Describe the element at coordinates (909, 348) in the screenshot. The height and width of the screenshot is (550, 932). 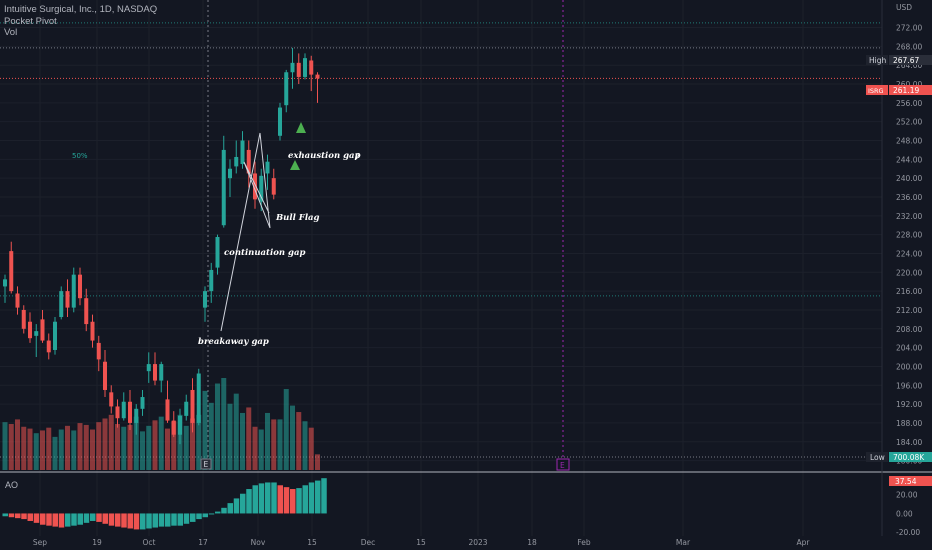
I see `price-tick-label: 204.00` at that location.